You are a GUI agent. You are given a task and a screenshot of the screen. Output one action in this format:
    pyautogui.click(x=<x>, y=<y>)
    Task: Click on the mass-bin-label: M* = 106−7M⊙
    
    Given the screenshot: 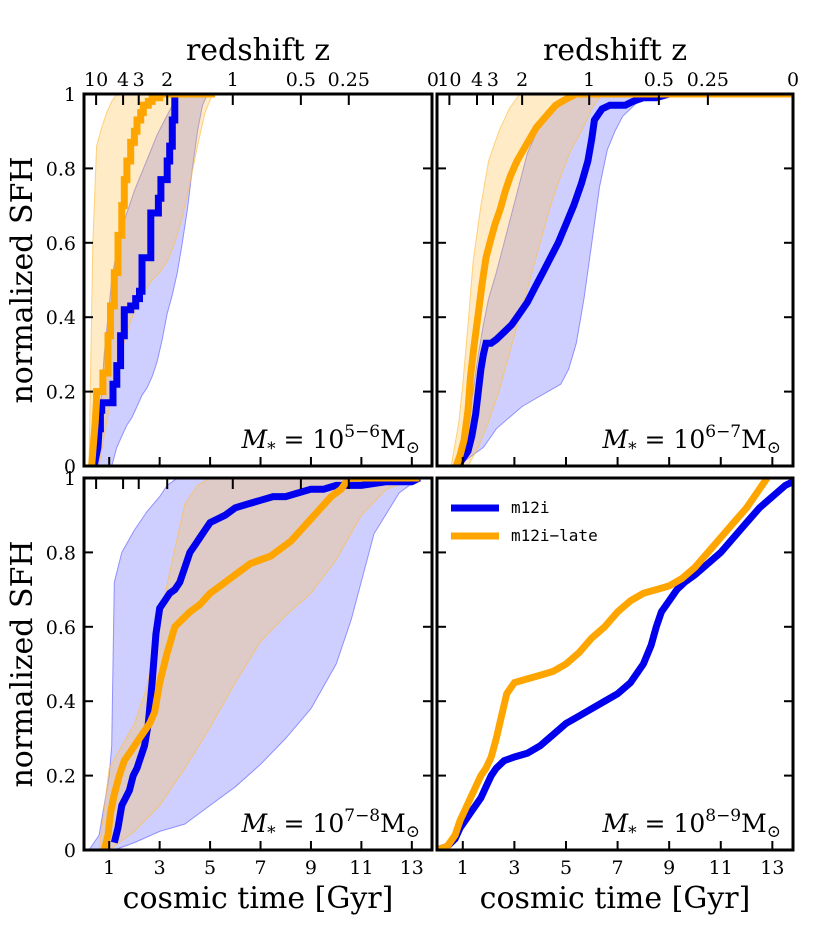 What is the action you would take?
    pyautogui.click(x=691, y=440)
    